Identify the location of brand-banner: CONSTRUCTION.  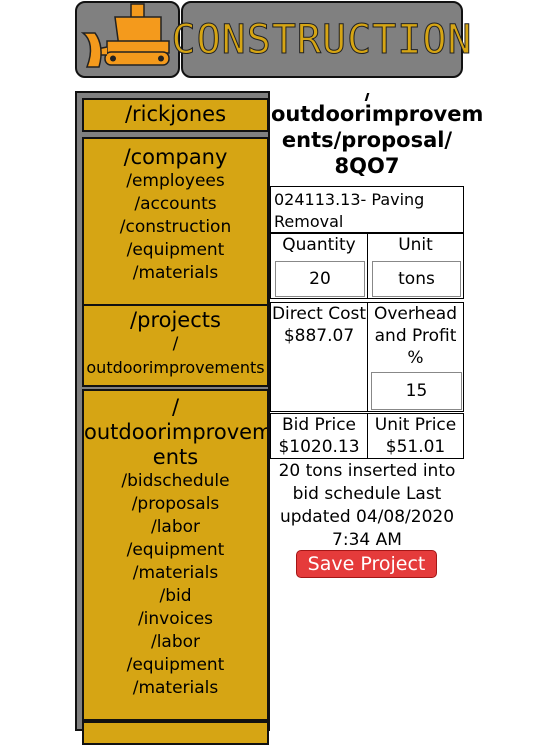
(321, 39).